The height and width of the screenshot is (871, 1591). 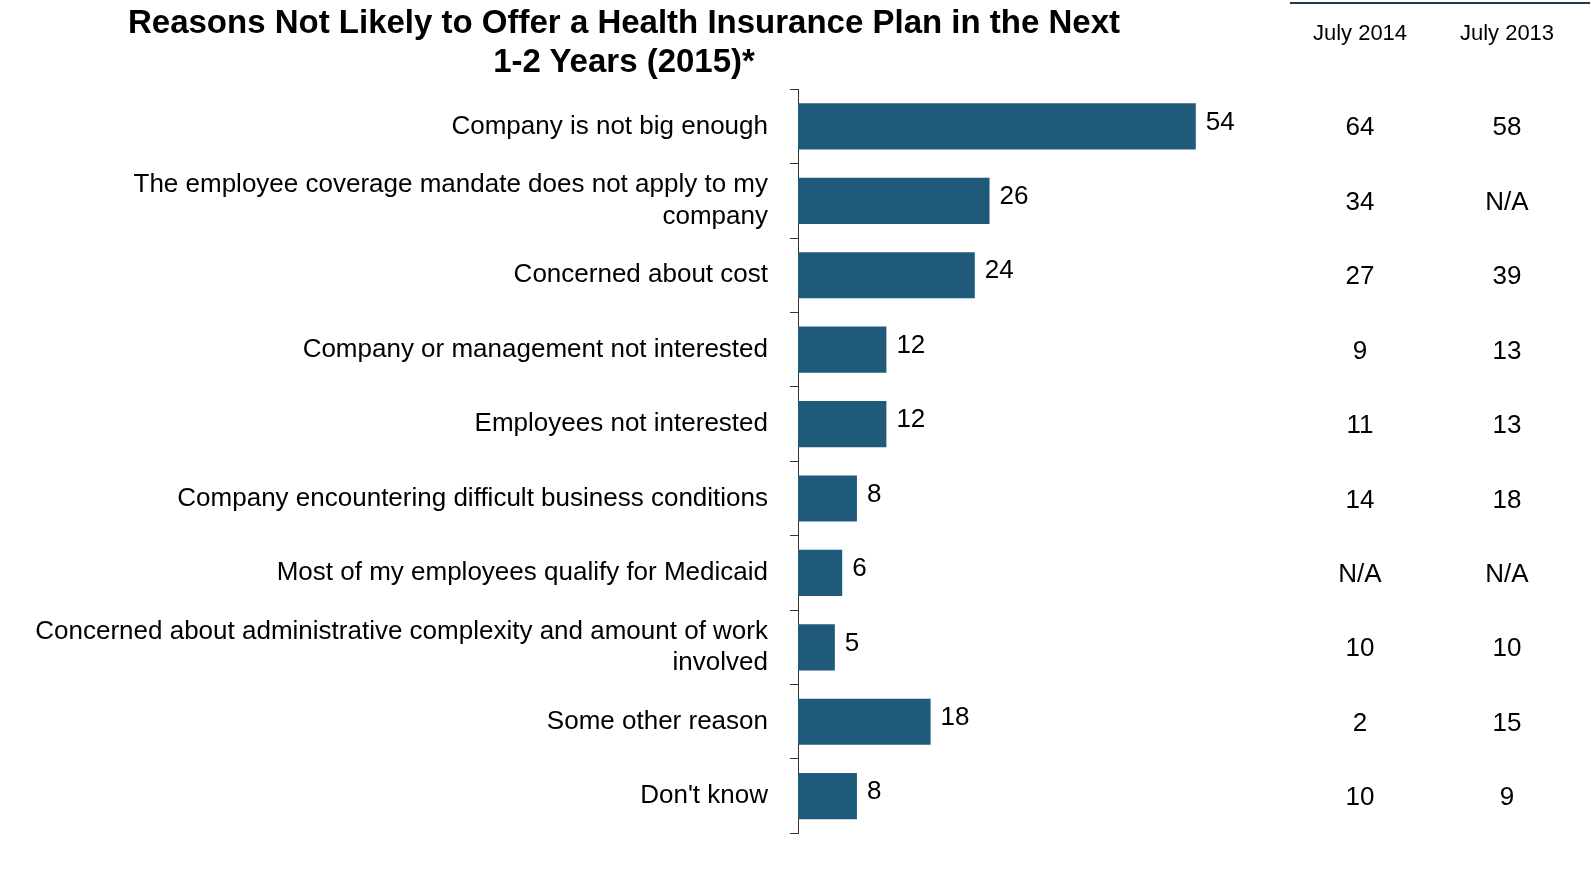 I want to click on data-label: 5, so click(x=852, y=641).